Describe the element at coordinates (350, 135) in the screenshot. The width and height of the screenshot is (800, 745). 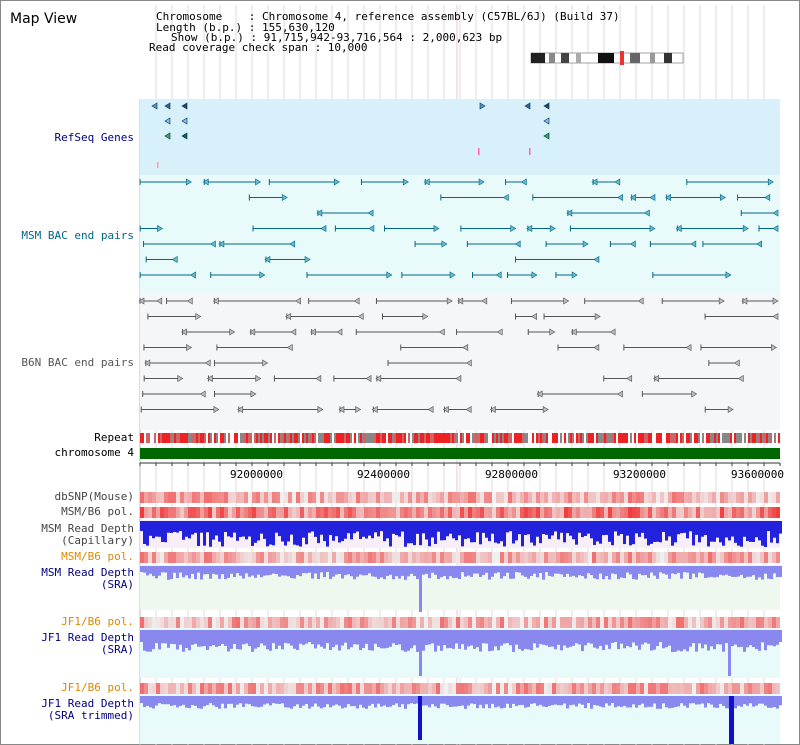
I see `refseq-gene-track` at that location.